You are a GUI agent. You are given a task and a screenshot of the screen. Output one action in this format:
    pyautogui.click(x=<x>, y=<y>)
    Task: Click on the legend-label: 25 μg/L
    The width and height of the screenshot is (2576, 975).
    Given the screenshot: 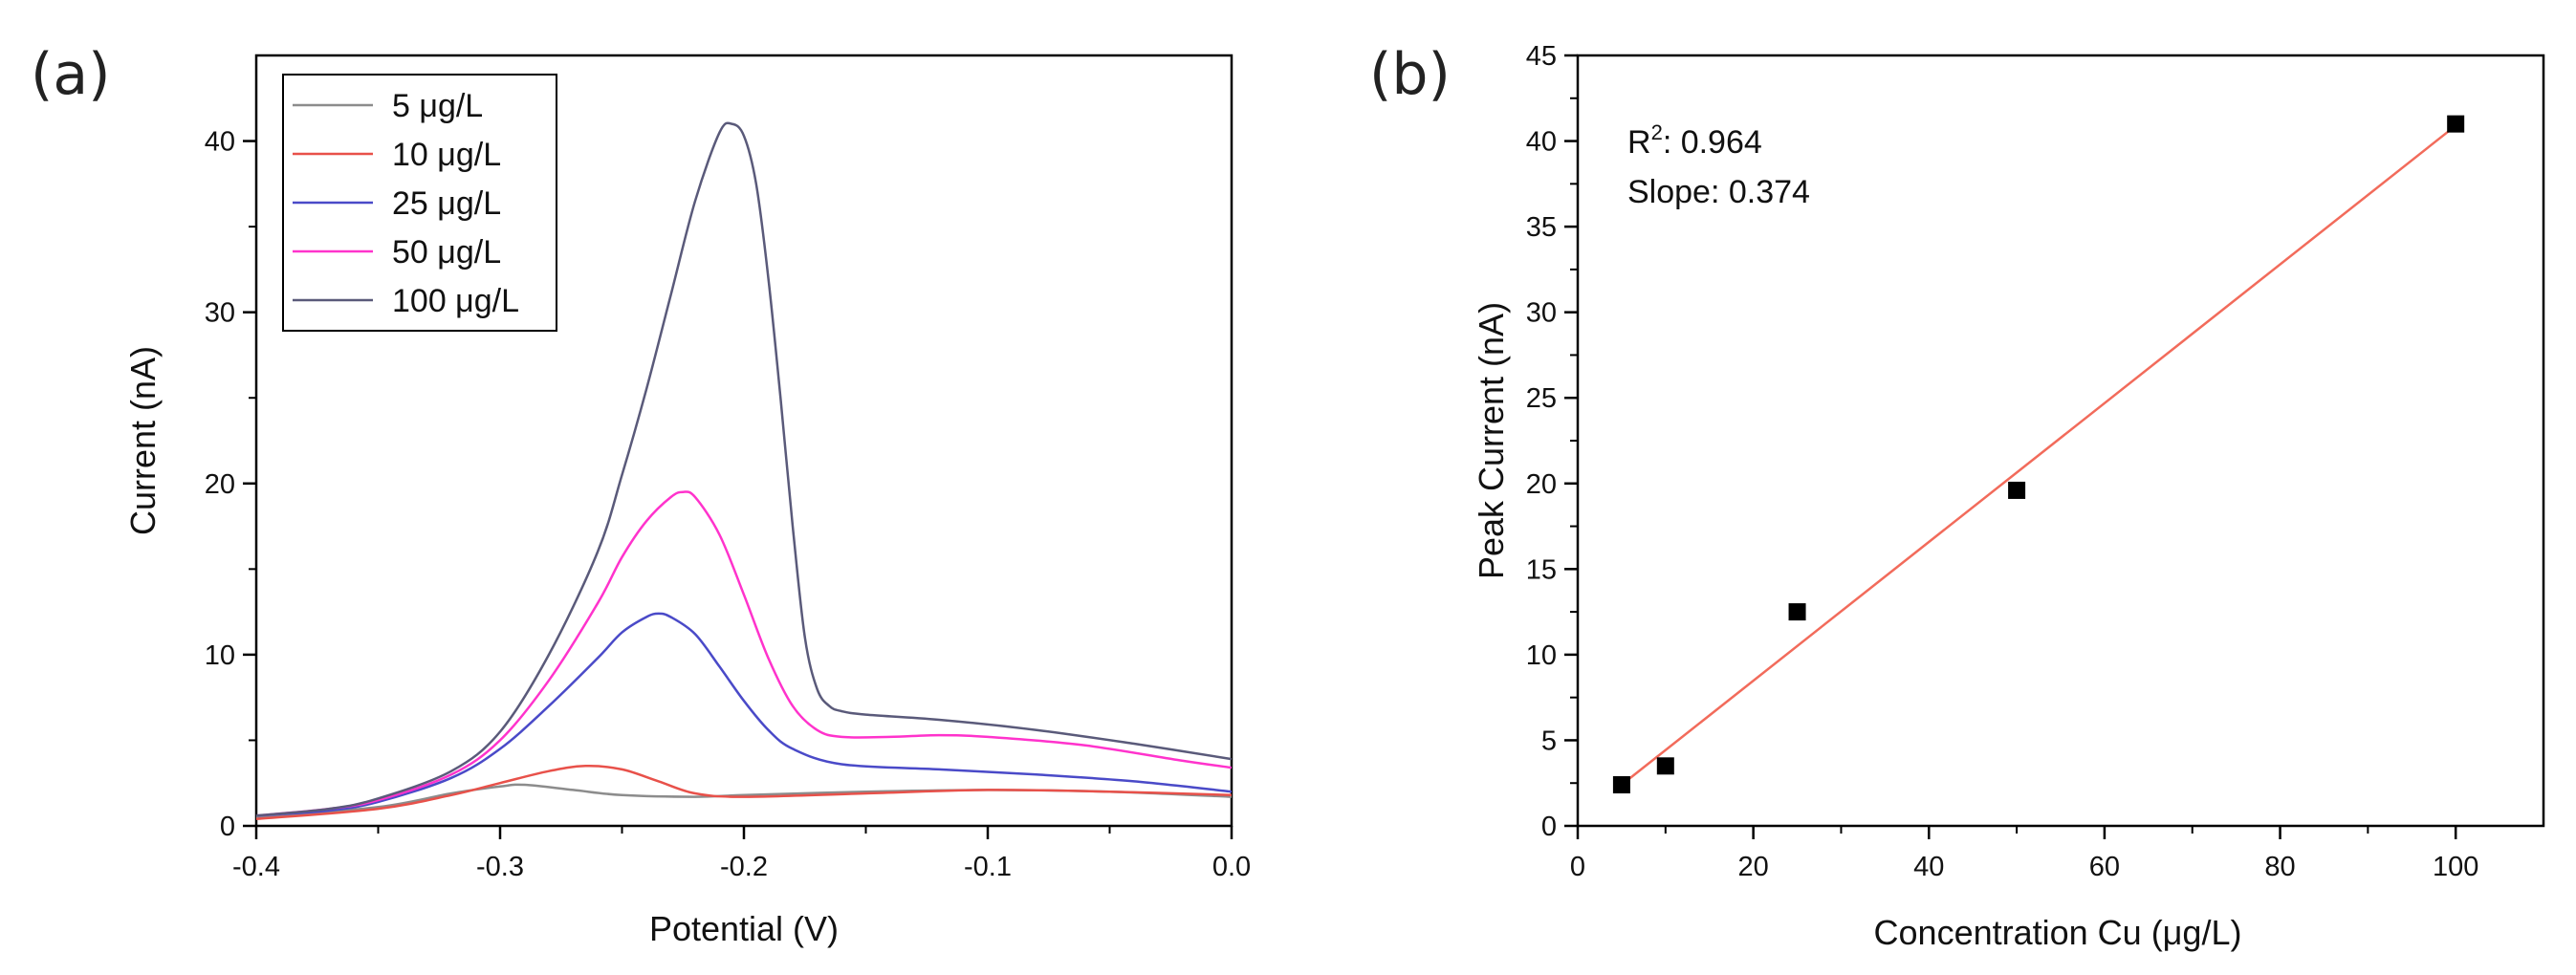 What is the action you would take?
    pyautogui.click(x=446, y=203)
    